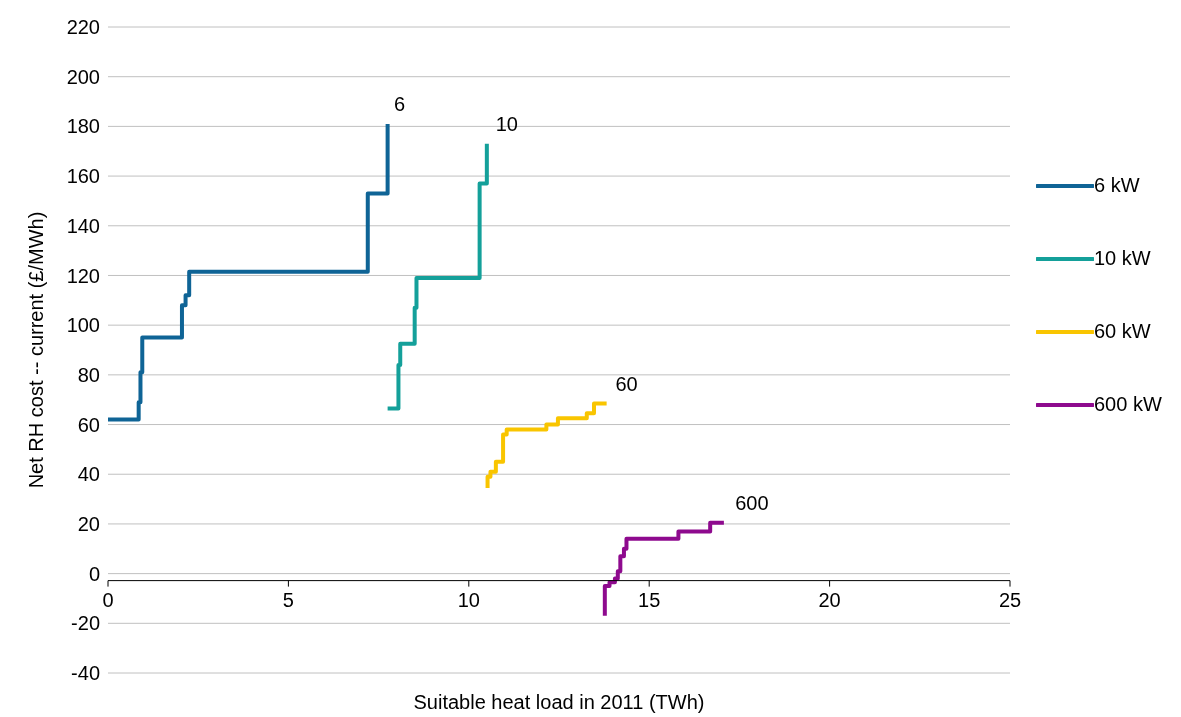 The image size is (1181, 717). What do you see at coordinates (649, 599) in the screenshot?
I see `x-tick-label: 15` at bounding box center [649, 599].